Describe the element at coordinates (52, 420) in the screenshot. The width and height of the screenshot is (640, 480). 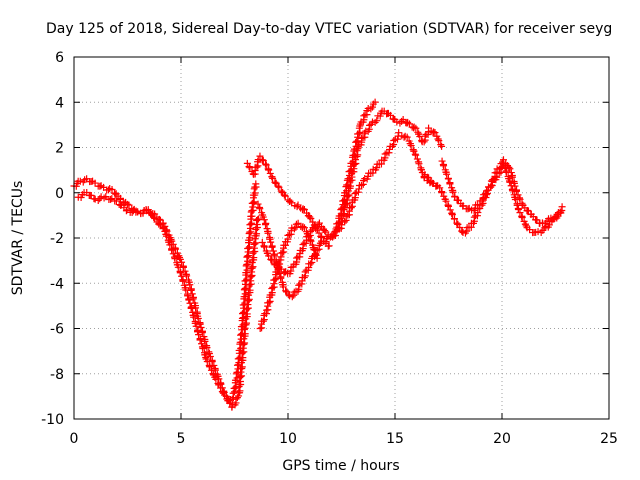
I see `y-tick-label: -10` at that location.